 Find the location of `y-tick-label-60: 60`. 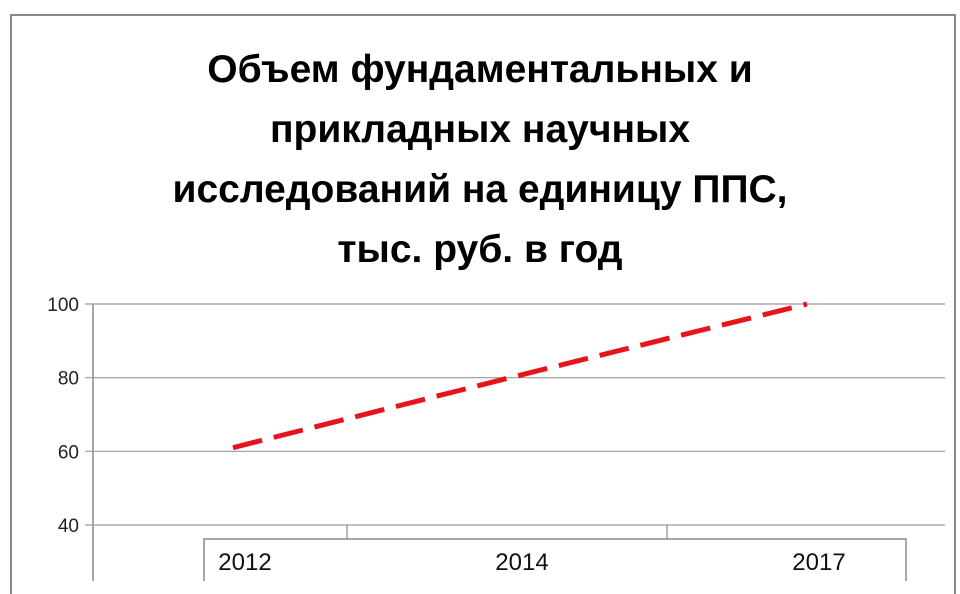

y-tick-label-60: 60 is located at coordinates (68, 452).